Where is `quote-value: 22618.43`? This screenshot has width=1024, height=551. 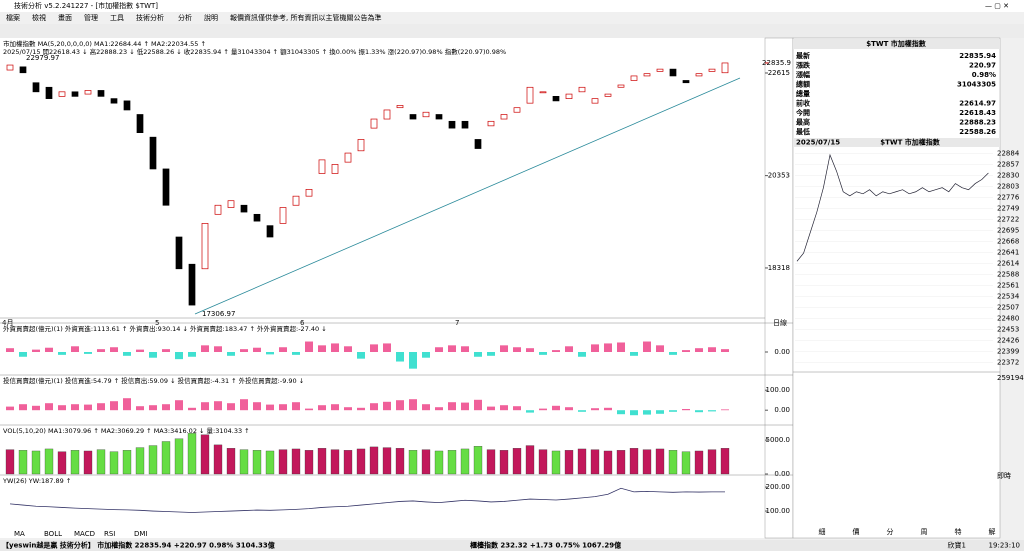
quote-value: 22618.43 is located at coordinates (977, 113).